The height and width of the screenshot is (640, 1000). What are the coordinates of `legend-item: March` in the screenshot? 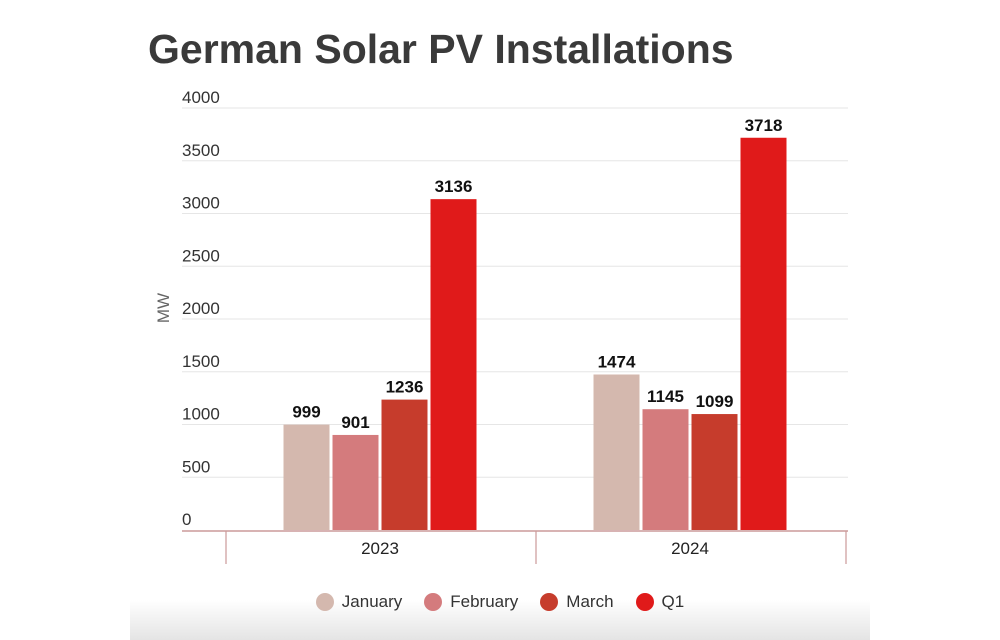 It's located at (577, 602).